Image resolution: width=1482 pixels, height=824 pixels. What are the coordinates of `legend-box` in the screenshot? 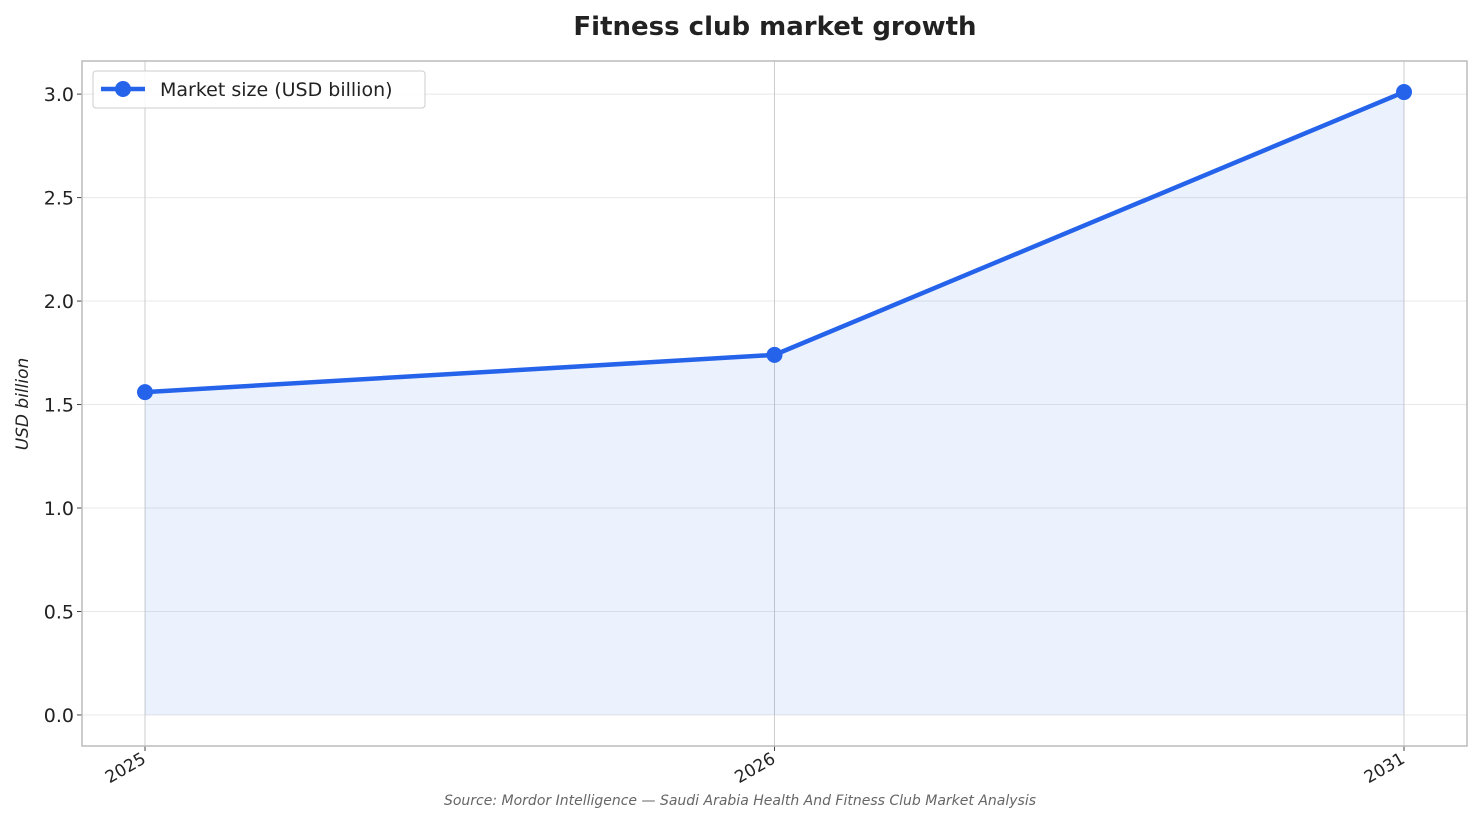 It's located at (259, 89).